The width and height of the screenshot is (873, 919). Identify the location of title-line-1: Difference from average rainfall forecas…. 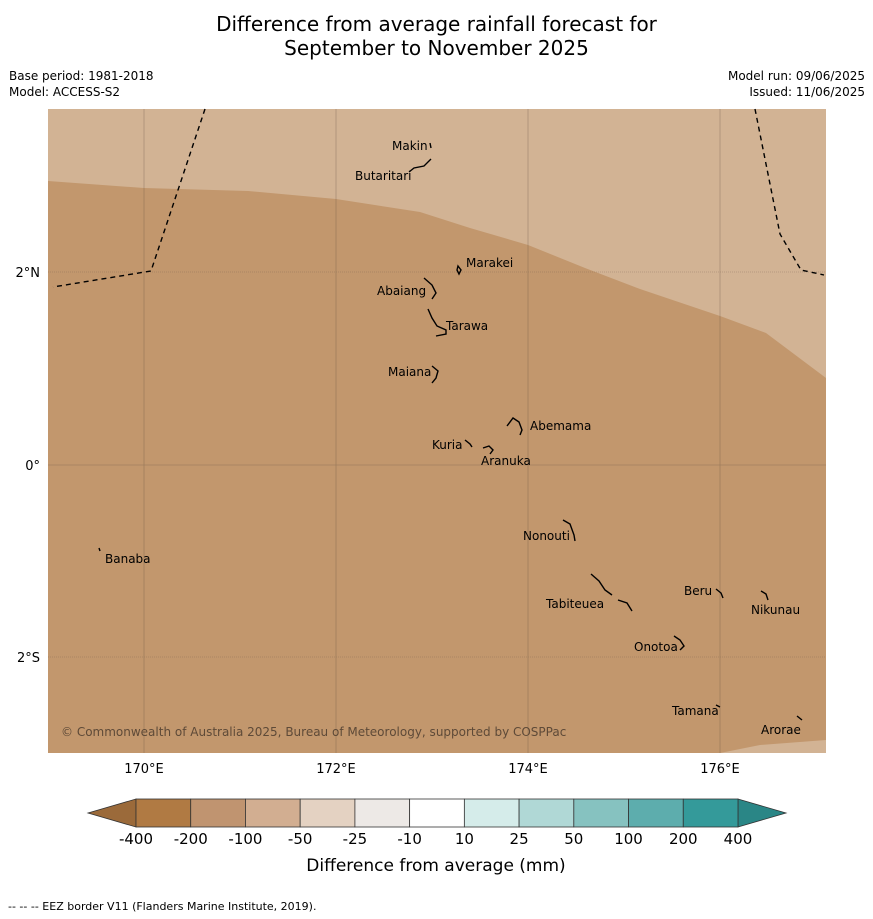
(436, 24).